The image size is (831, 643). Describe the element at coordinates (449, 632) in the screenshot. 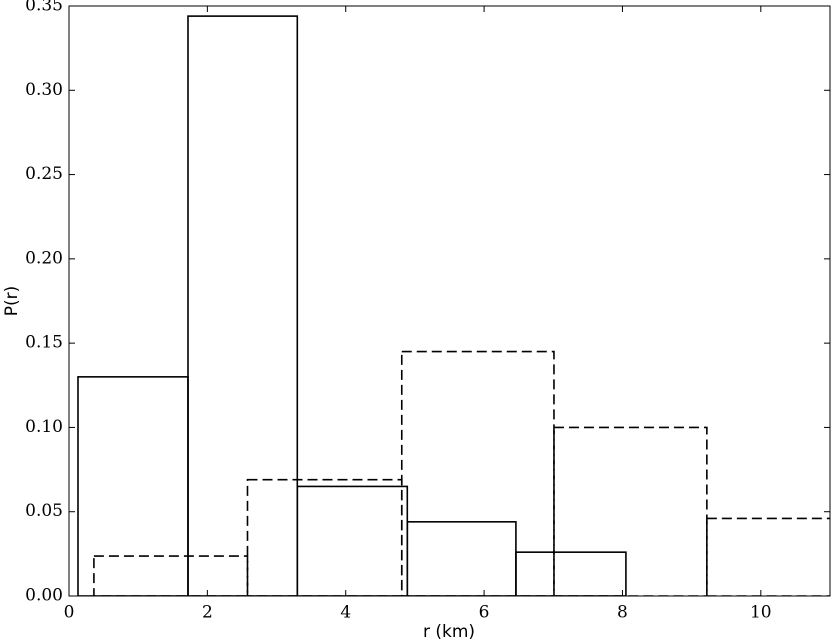

I see `x-axis-label: r (km)` at that location.